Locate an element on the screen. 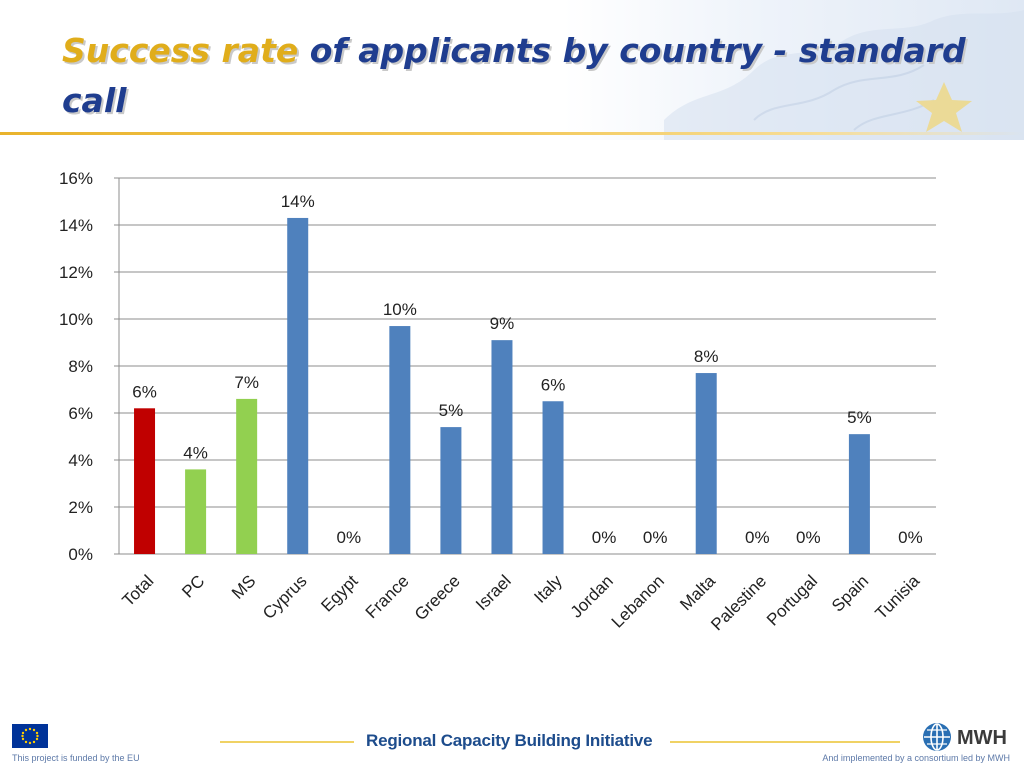  data-label: 7% is located at coordinates (246, 382).